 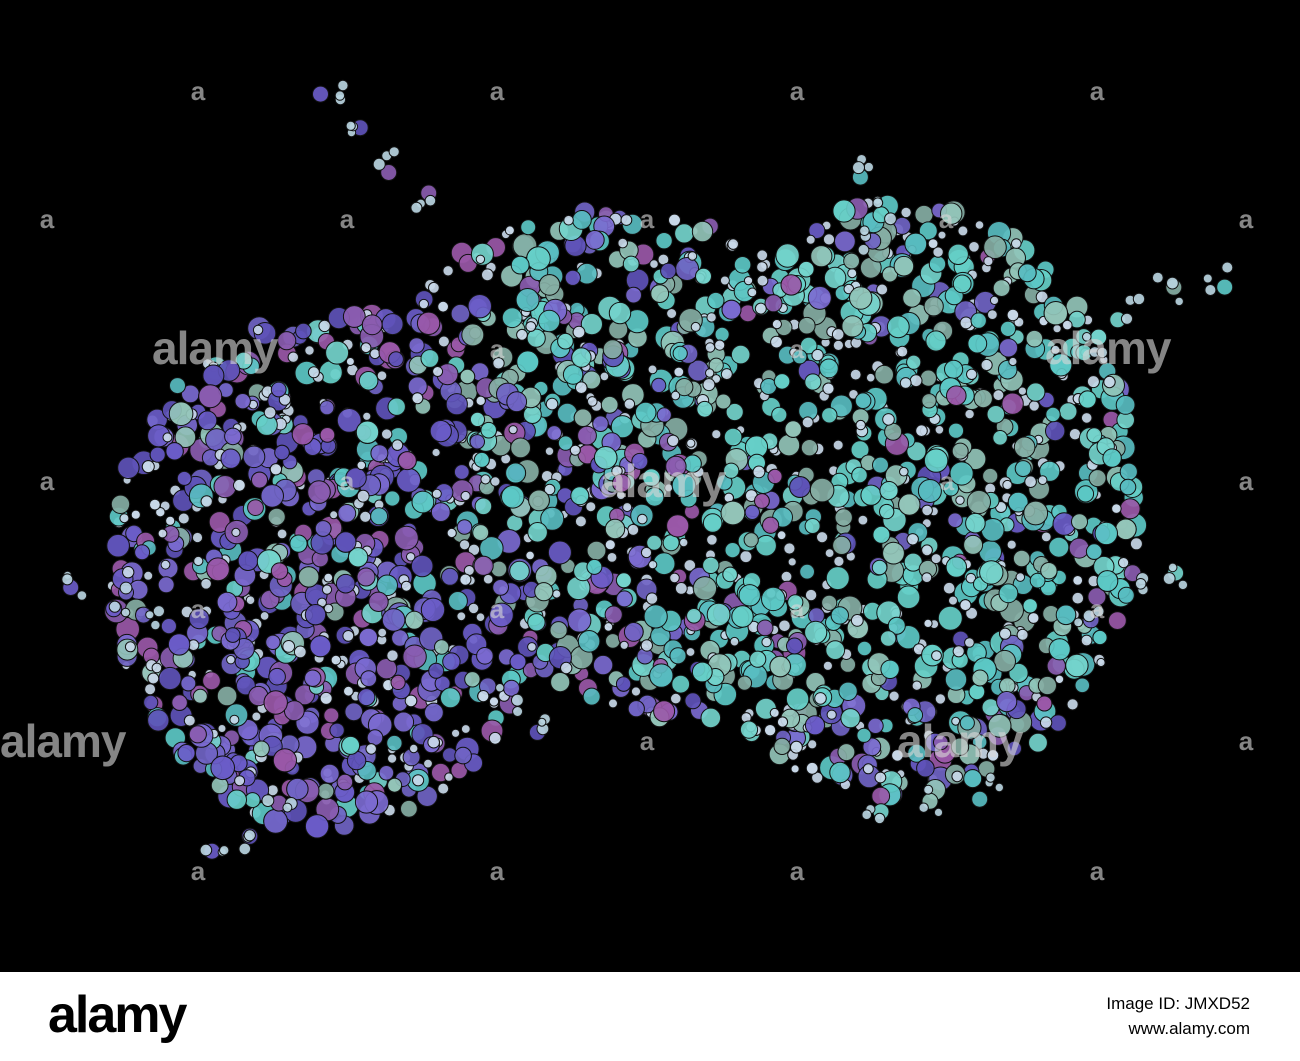 What do you see at coordinates (1178, 1003) in the screenshot?
I see `image-id: Image ID: JMXD52` at bounding box center [1178, 1003].